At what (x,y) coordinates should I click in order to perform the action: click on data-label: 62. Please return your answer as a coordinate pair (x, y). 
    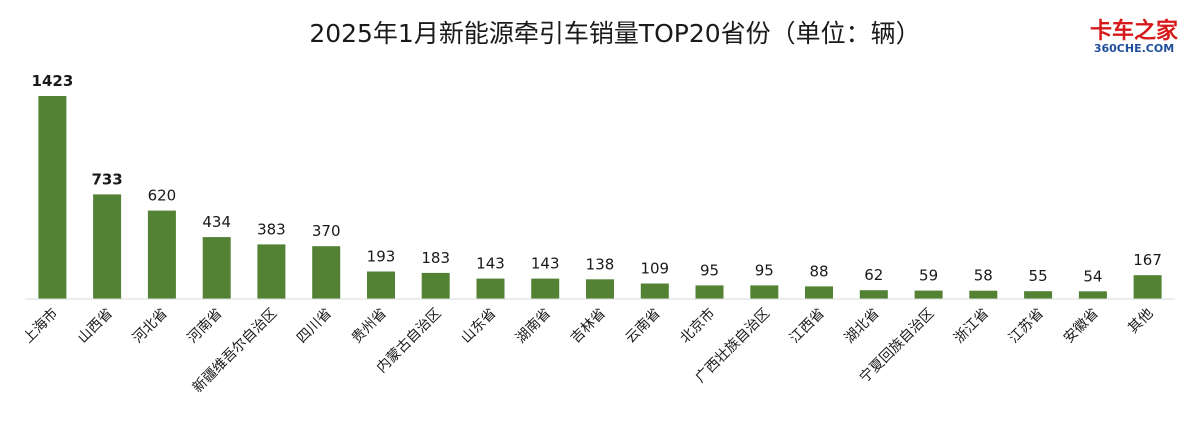
    Looking at the image, I should click on (873, 275).